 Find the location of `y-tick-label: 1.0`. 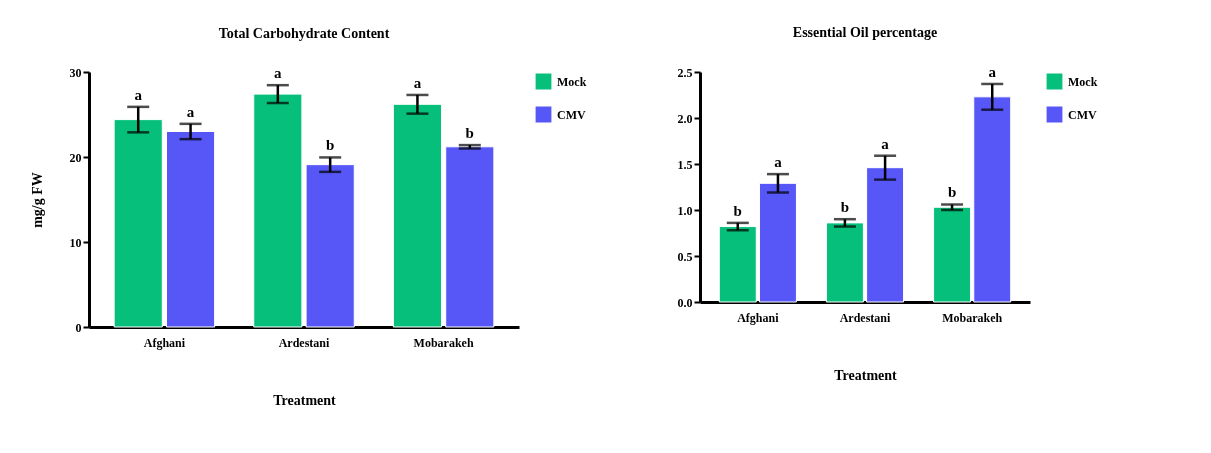

y-tick-label: 1.0 is located at coordinates (685, 210).